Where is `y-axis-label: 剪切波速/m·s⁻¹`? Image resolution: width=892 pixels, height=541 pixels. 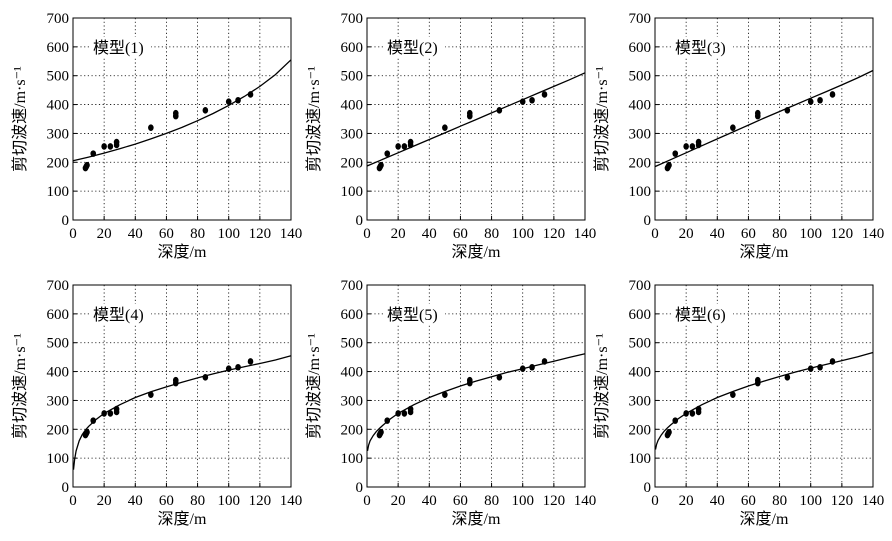 y-axis-label: 剪切波速/m·s⁻¹ is located at coordinates (314, 119).